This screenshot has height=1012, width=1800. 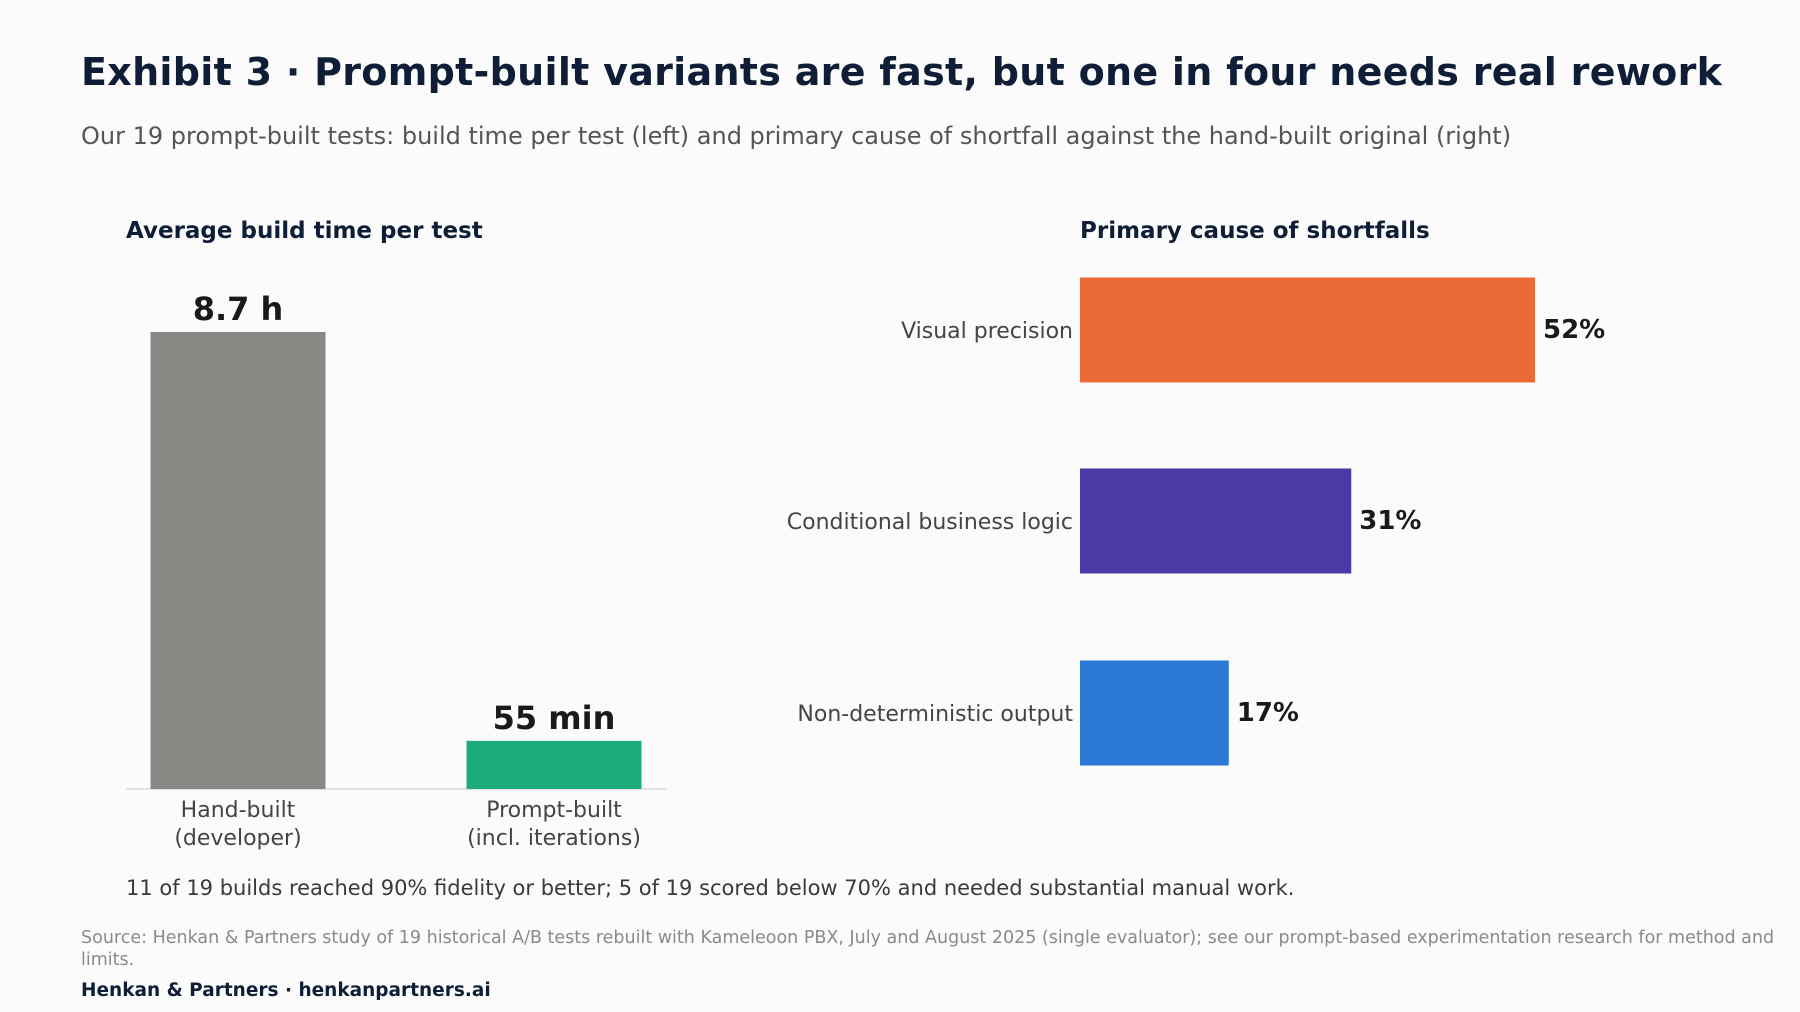 I want to click on shortfall-category-label-3: Non-deterministic output, so click(x=935, y=714).